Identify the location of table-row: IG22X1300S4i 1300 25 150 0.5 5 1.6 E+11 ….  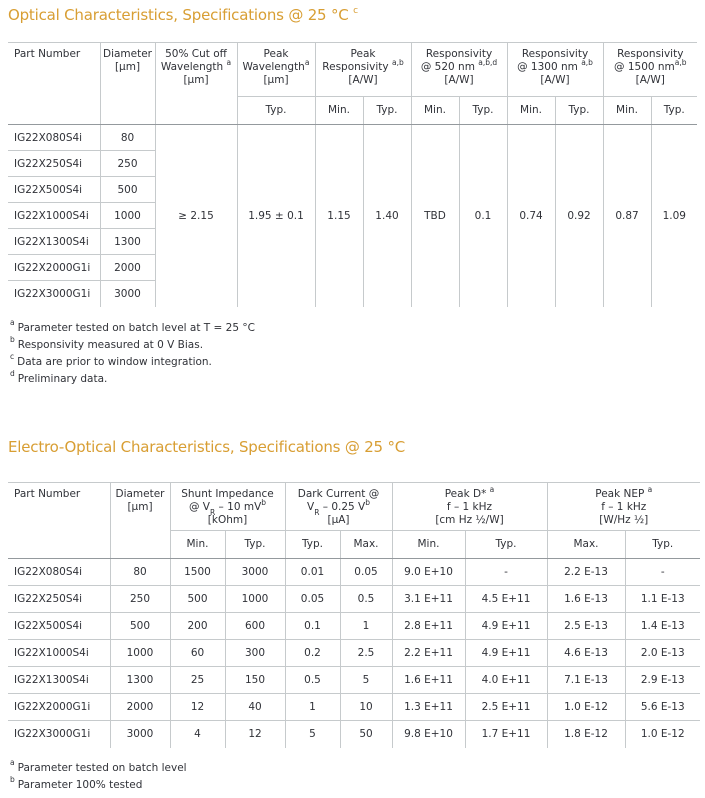
(354, 680).